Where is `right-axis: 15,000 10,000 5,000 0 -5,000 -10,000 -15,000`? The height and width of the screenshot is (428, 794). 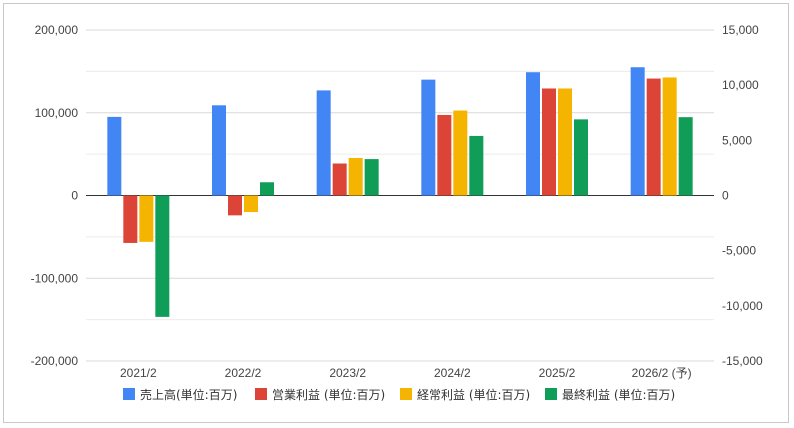 right-axis: 15,000 10,000 5,000 0 -5,000 -10,000 -15,000 is located at coordinates (742, 195).